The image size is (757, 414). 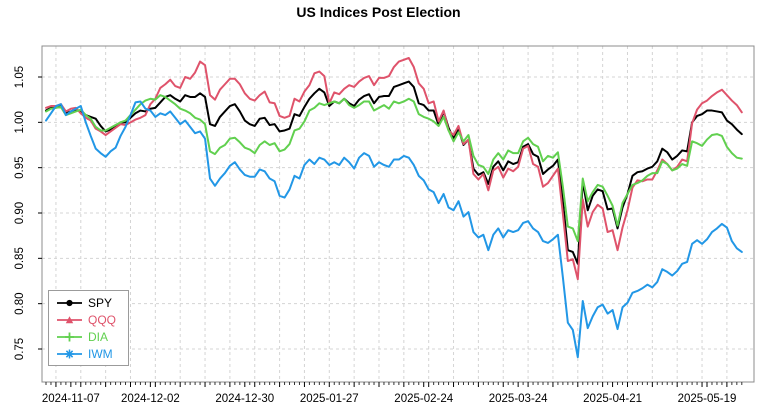 What do you see at coordinates (98, 336) in the screenshot?
I see `legend-label: DIA` at bounding box center [98, 336].